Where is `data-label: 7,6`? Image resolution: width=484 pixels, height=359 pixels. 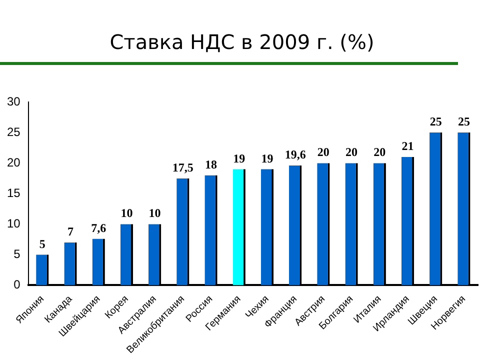
data-label: 7,6 is located at coordinates (98, 227).